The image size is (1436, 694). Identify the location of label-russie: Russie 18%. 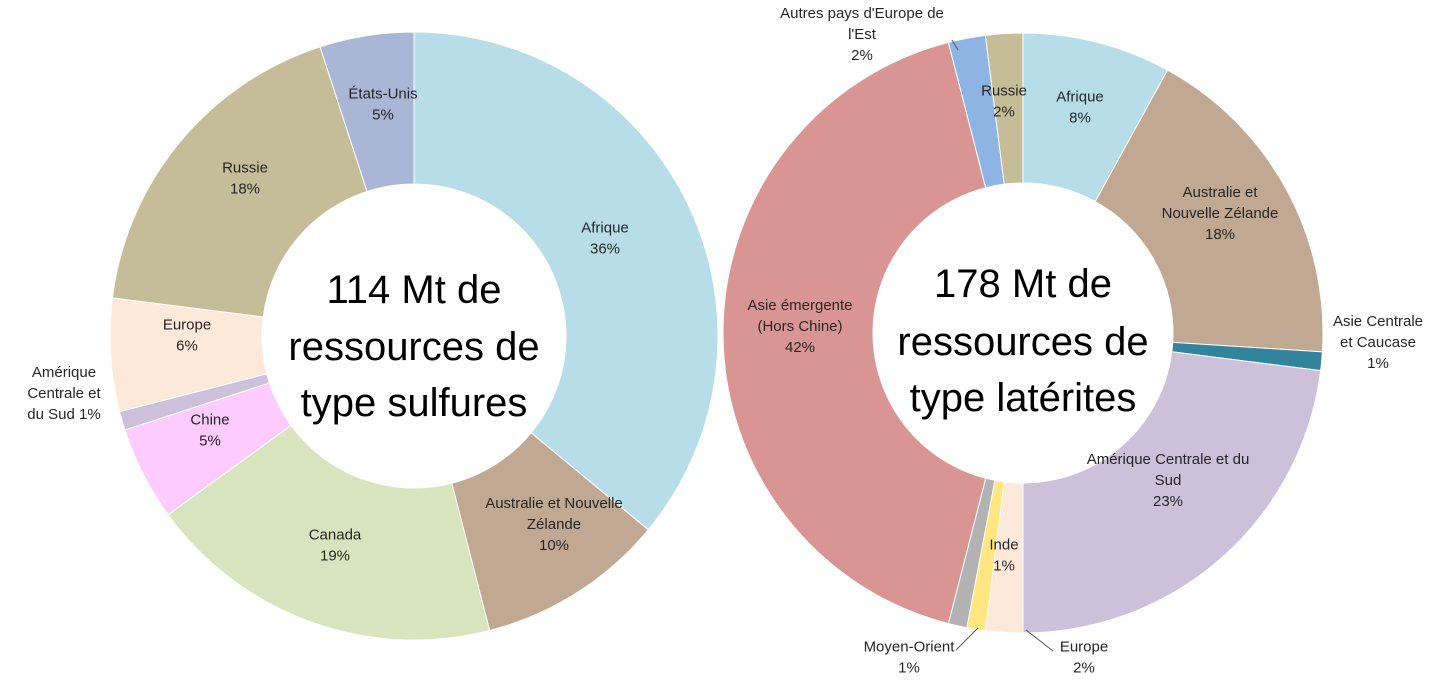
(245, 179).